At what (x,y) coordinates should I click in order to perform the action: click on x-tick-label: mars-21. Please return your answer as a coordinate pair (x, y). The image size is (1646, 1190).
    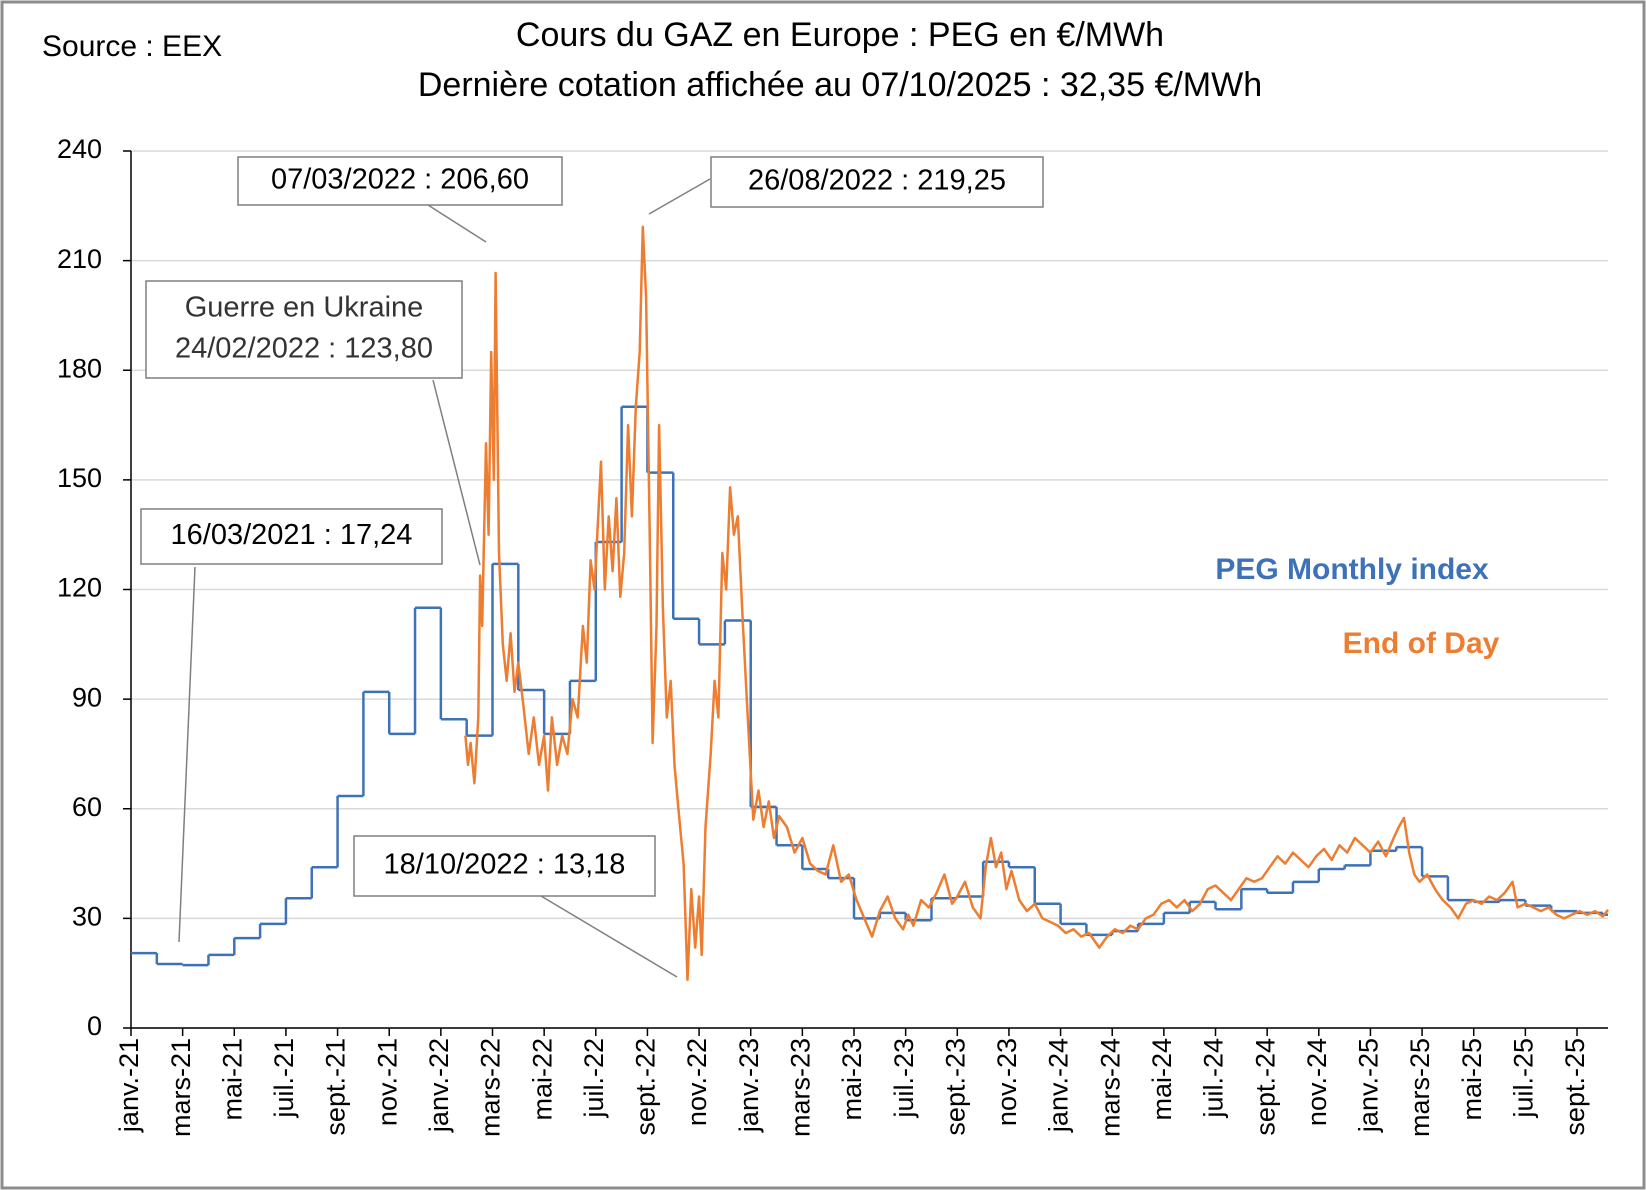
    Looking at the image, I should click on (181, 1087).